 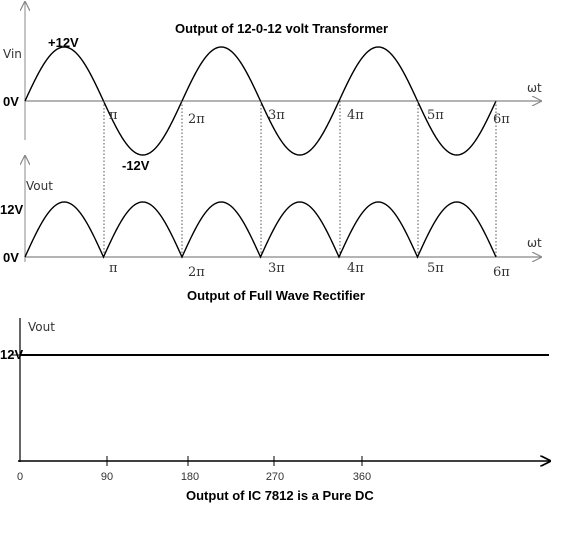 What do you see at coordinates (20, 477) in the screenshot?
I see `x-tick-label: 0` at bounding box center [20, 477].